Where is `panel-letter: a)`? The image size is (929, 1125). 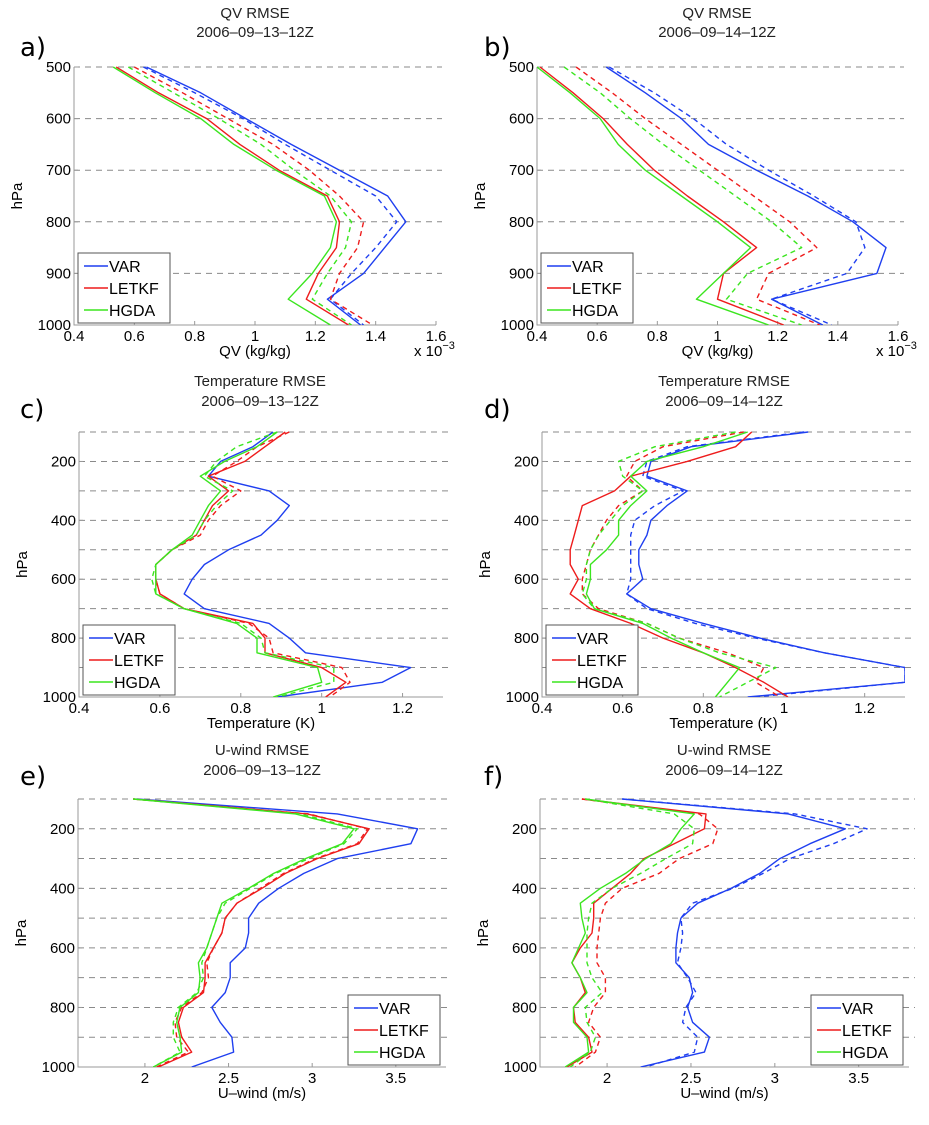
panel-letter: a) is located at coordinates (33, 48).